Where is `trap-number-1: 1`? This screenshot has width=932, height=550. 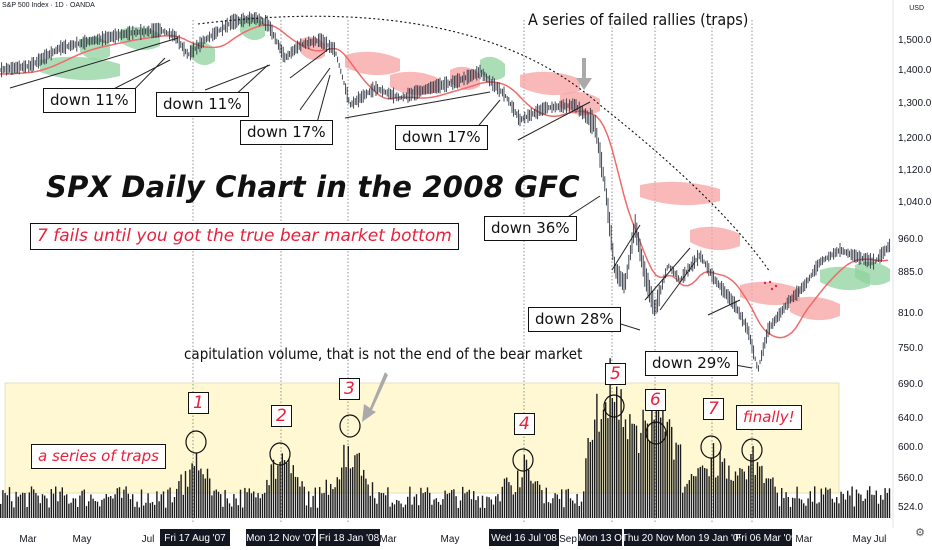
trap-number-1: 1 is located at coordinates (198, 403).